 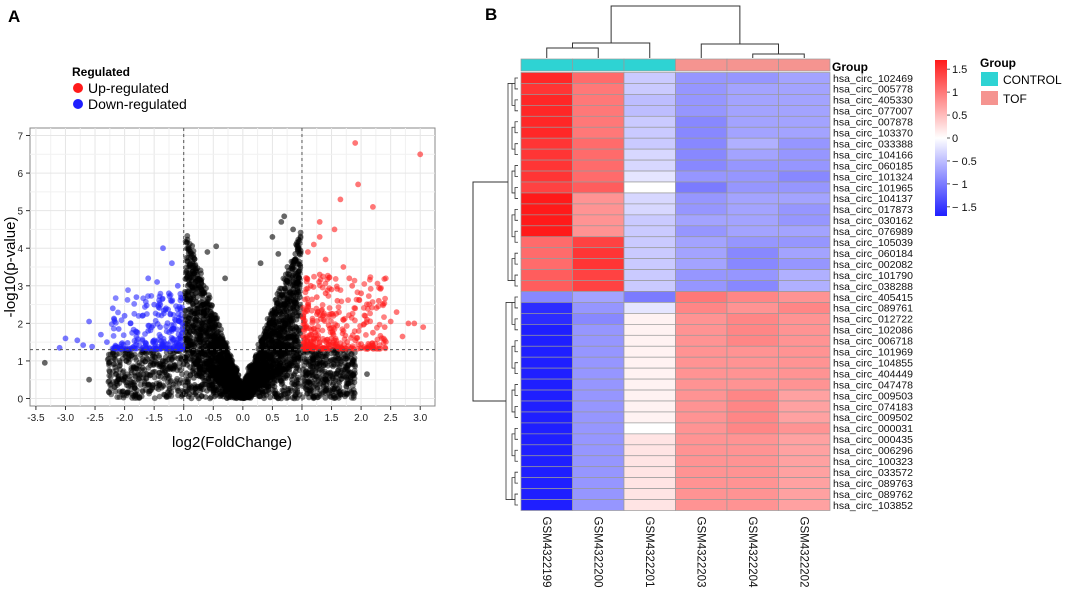 I want to click on column-label: GSM4322201, so click(x=649, y=552).